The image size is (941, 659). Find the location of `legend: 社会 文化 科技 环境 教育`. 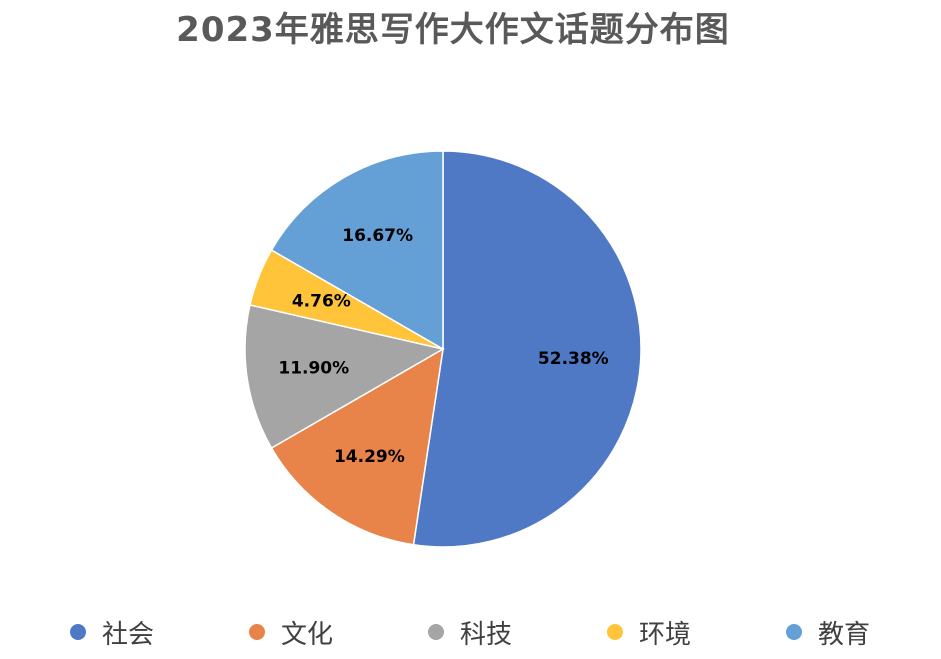

legend: 社会 文化 科技 环境 教育 is located at coordinates (470, 632).